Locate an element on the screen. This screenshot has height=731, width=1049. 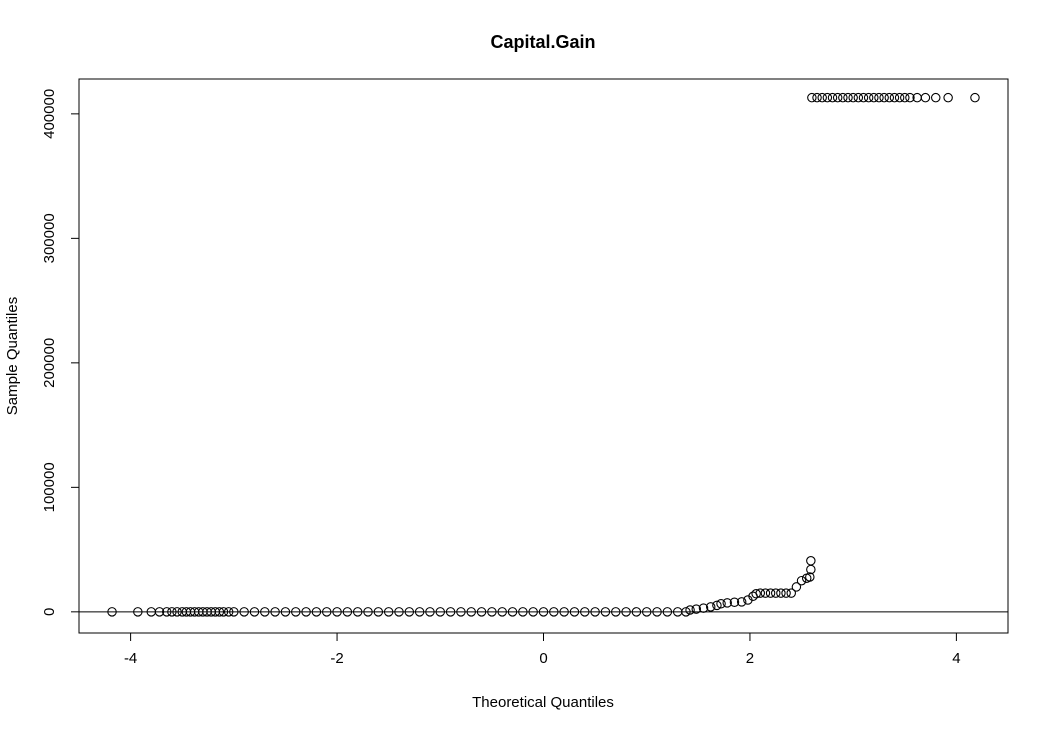
y-axis-label: Sample Quantiles is located at coordinates (12, 356).